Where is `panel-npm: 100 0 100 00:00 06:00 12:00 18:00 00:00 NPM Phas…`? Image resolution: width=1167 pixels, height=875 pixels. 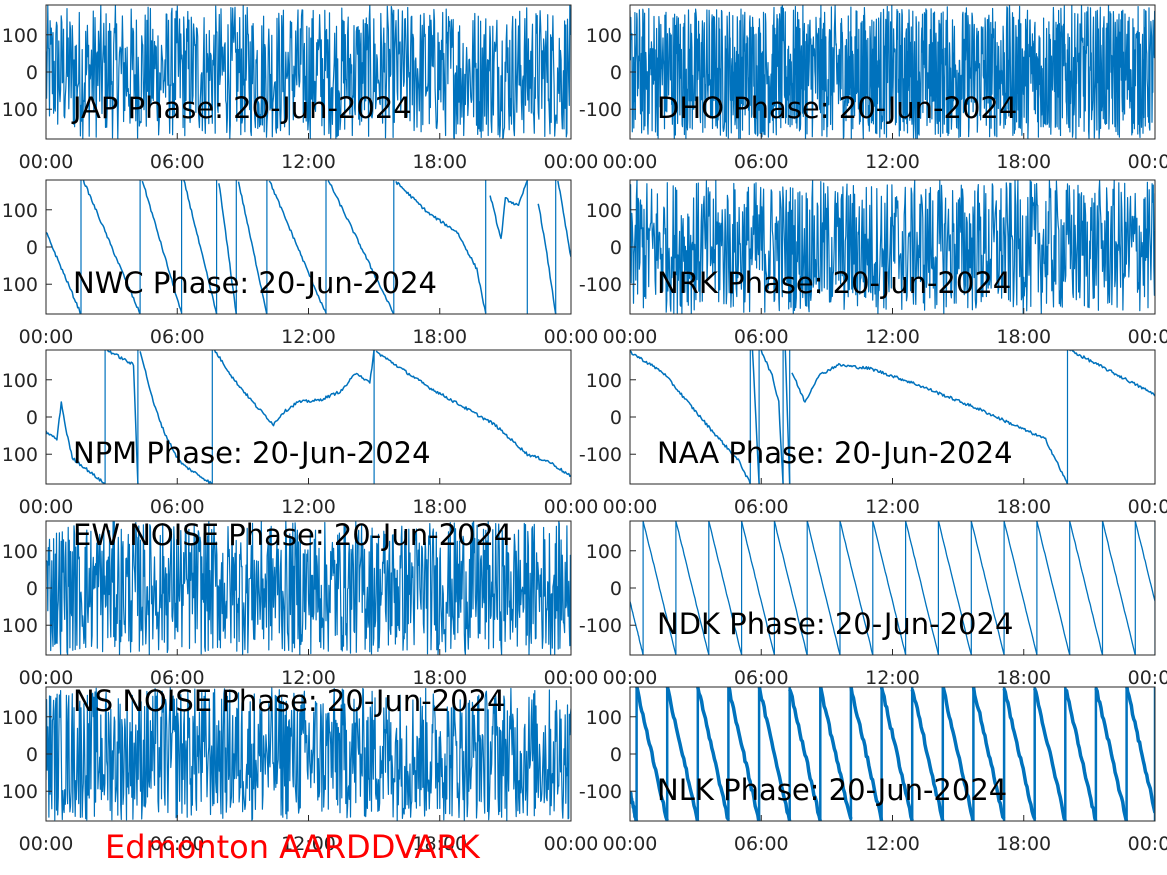 panel-npm: 100 0 100 00:00 06:00 12:00 18:00 00:00 NPM Phas… is located at coordinates (300, 433).